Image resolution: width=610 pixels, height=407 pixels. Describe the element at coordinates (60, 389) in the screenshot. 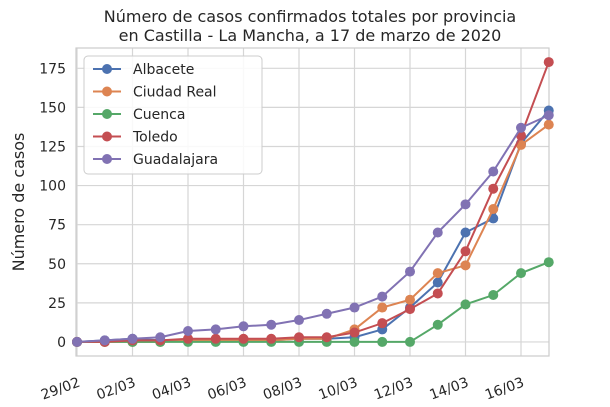

I see `x-tick-label: 29/02` at that location.